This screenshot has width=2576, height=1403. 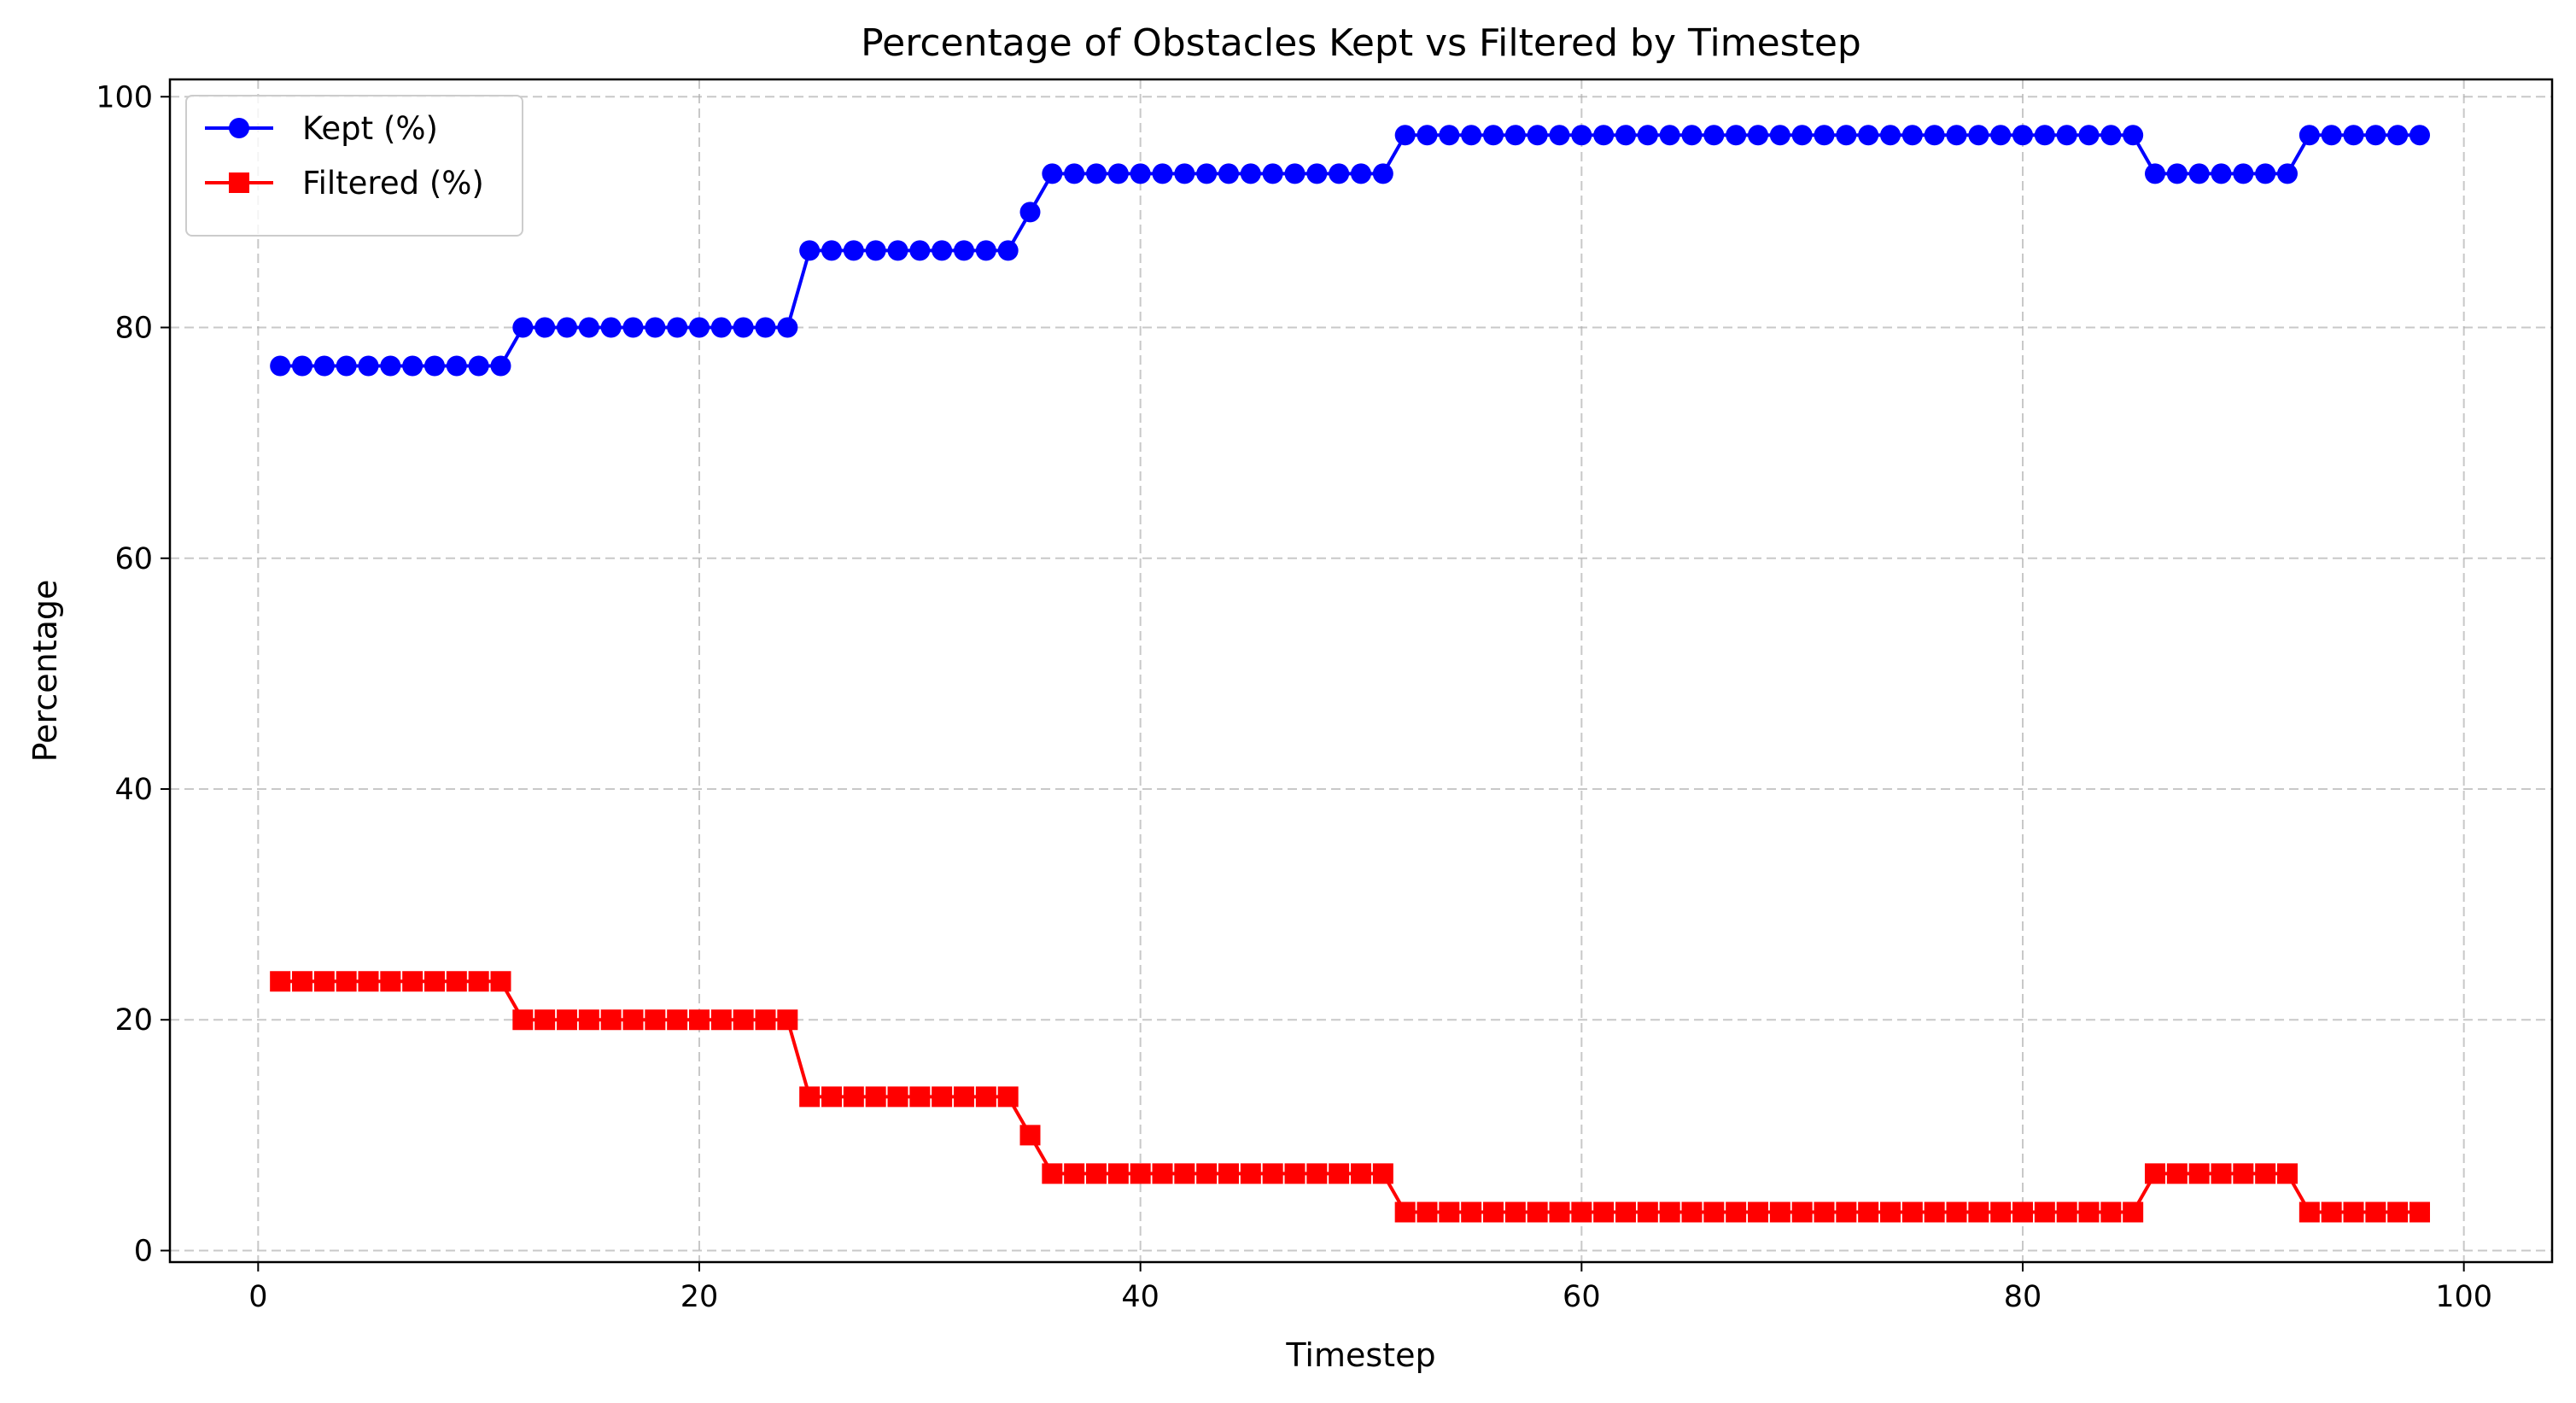 I want to click on legend-box, so click(x=354, y=166).